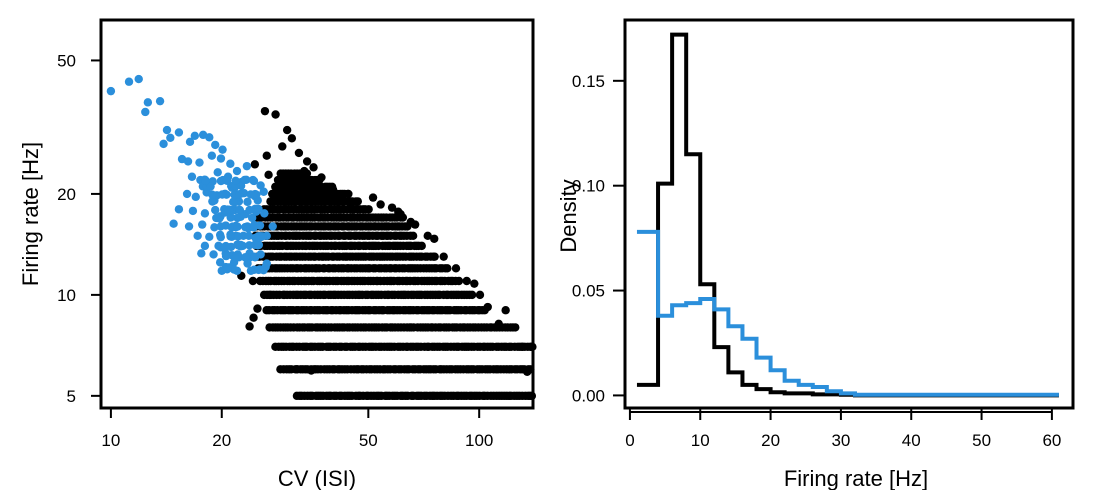 This screenshot has width=1108, height=490. I want to click on scatter-x-axis-label: CV (ISI), so click(317, 478).